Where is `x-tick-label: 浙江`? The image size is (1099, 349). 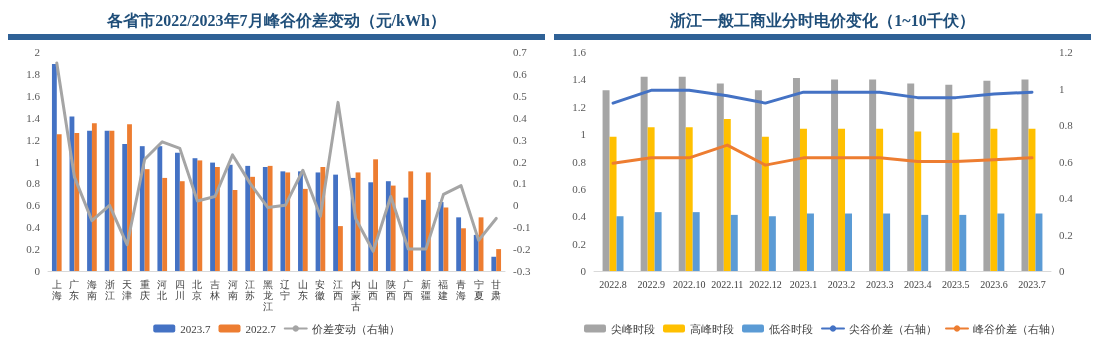
x-tick-label: 浙江 is located at coordinates (109, 290).